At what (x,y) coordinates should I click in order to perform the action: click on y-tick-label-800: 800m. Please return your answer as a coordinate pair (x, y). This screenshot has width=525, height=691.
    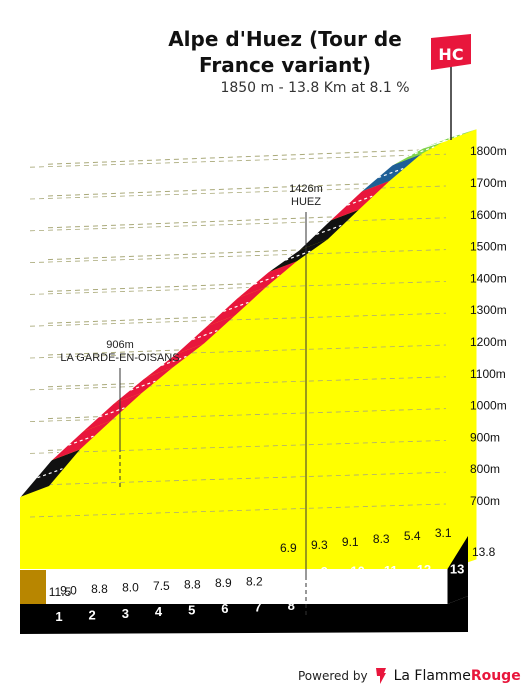
    Looking at the image, I should click on (485, 469).